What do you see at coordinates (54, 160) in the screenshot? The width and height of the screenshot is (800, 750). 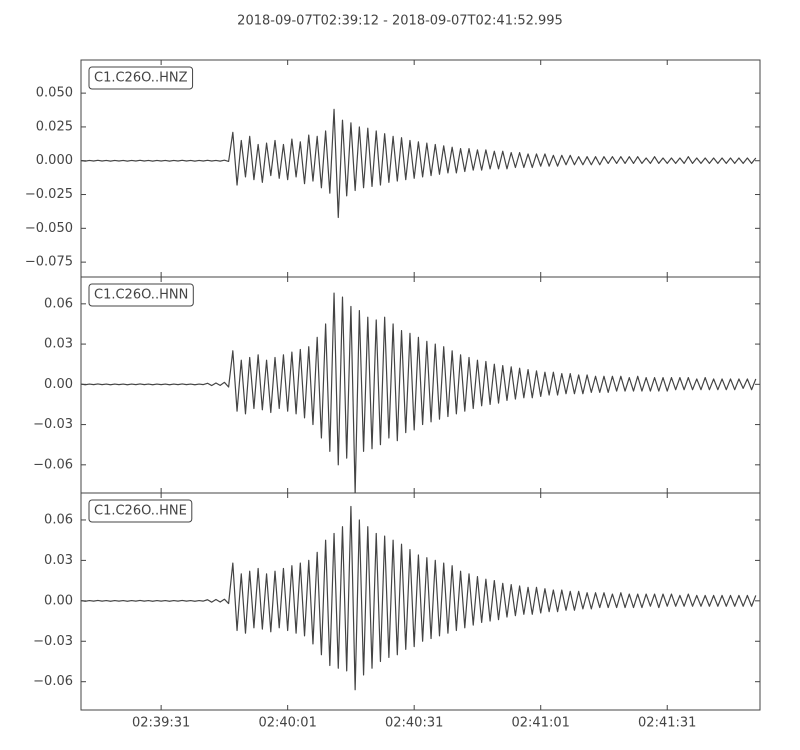 I see `y-tick-label: 0.000` at bounding box center [54, 160].